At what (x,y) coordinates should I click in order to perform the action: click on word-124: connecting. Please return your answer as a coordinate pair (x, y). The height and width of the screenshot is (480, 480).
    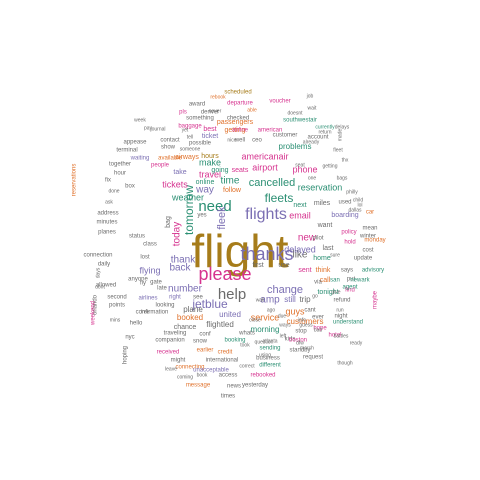
    Looking at the image, I should click on (189, 368).